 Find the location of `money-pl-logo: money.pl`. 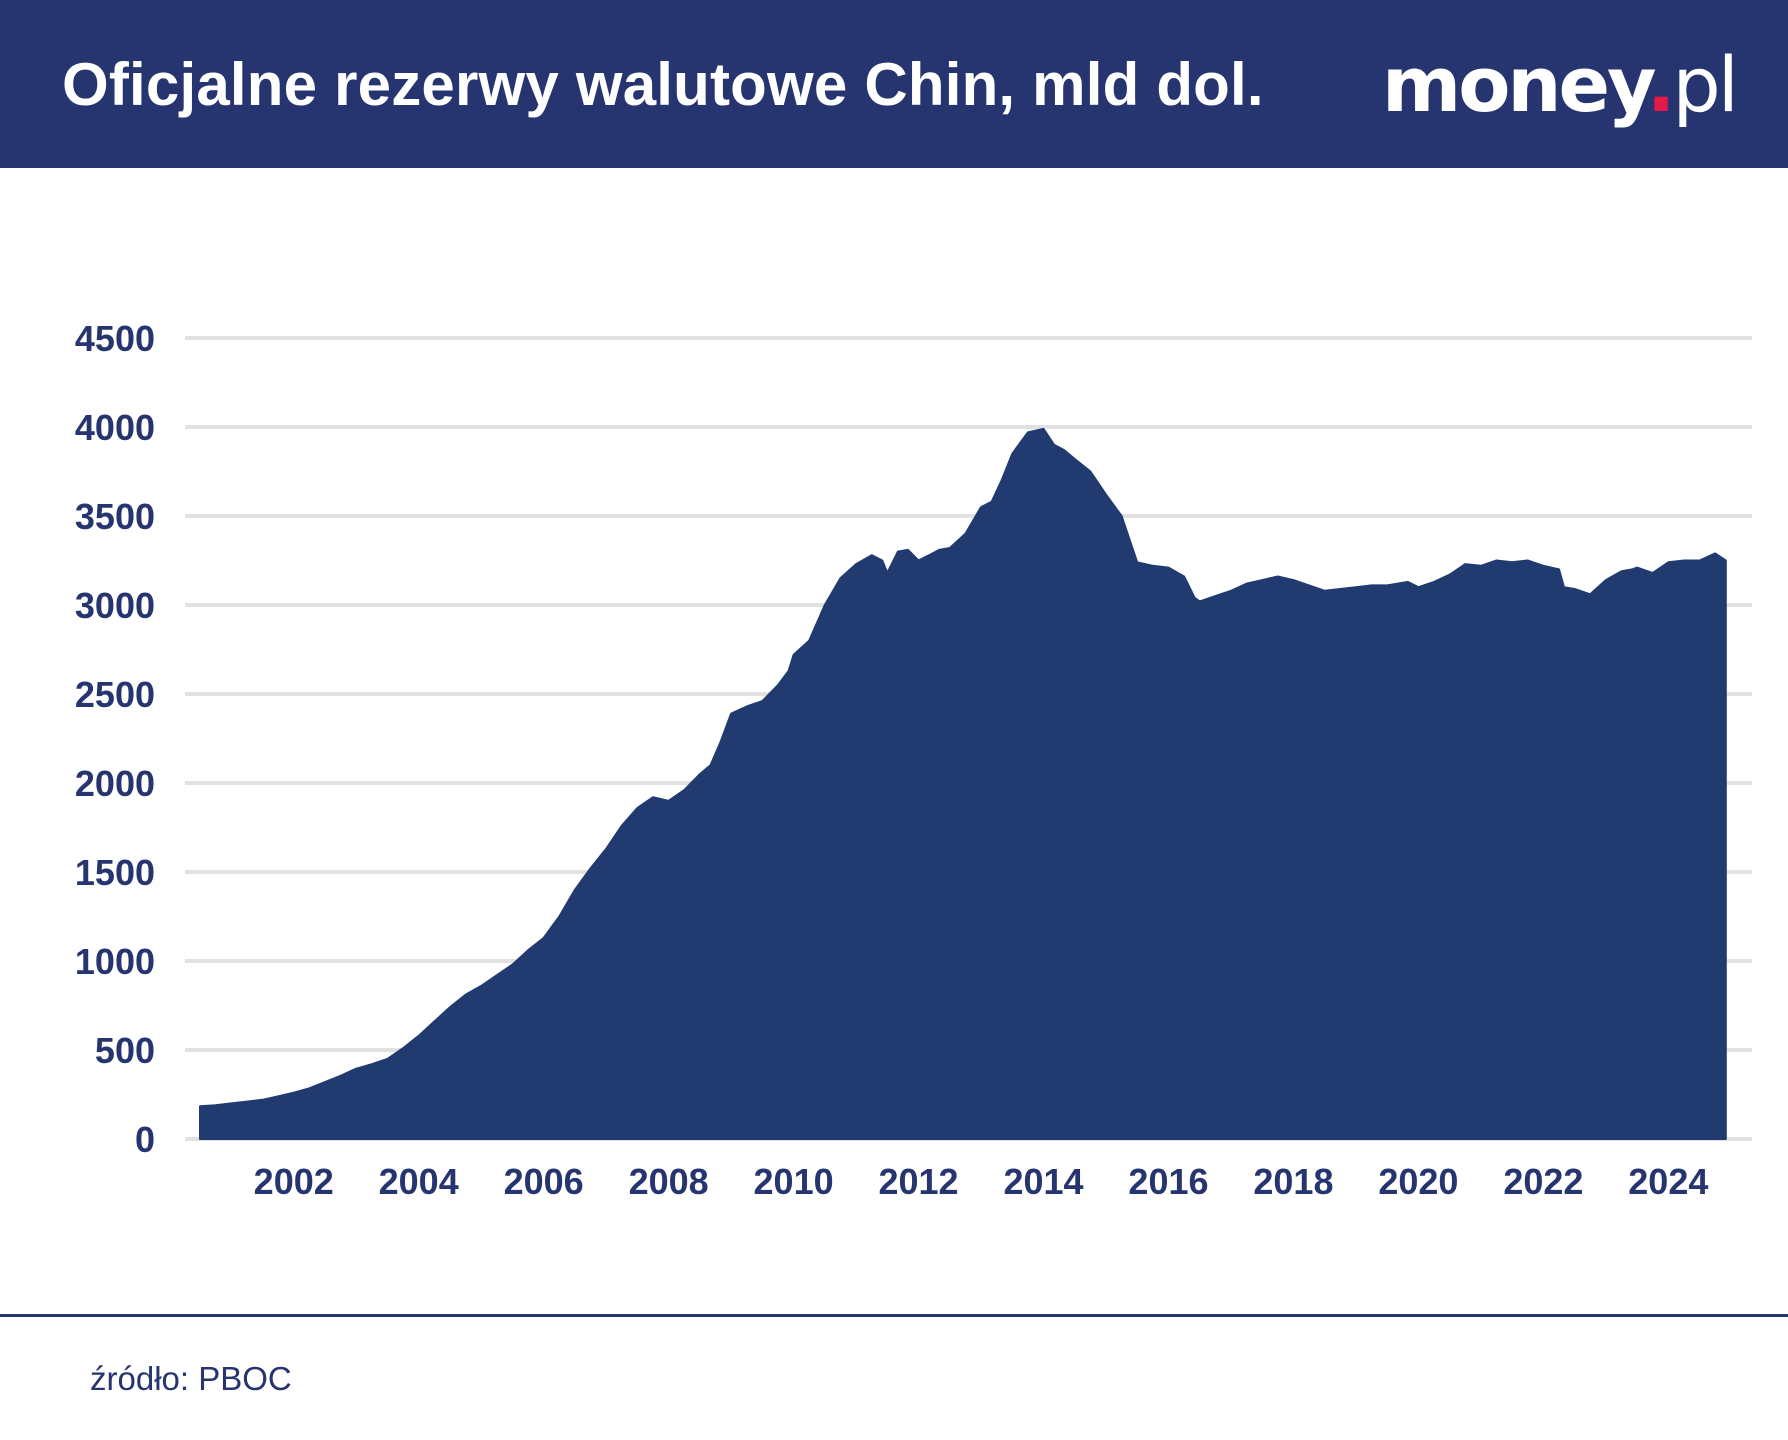

money-pl-logo: money.pl is located at coordinates (1560, 84).